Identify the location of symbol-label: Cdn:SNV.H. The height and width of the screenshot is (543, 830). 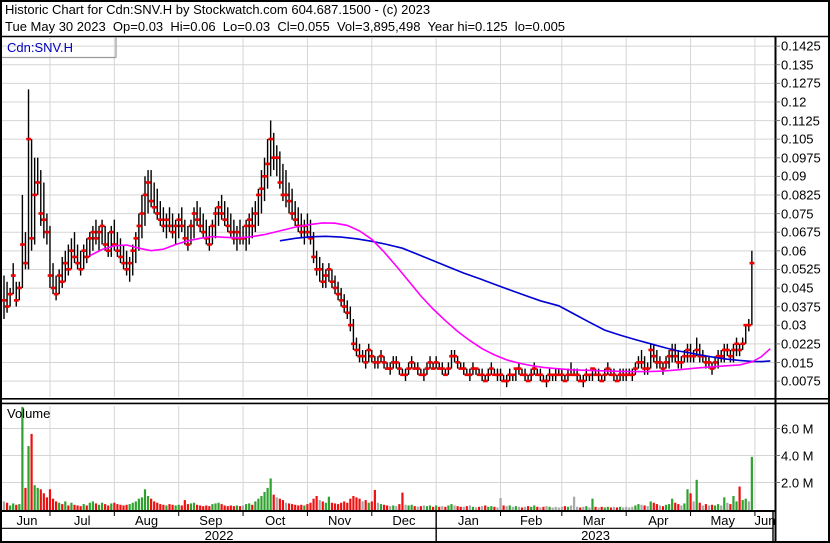
(40, 47).